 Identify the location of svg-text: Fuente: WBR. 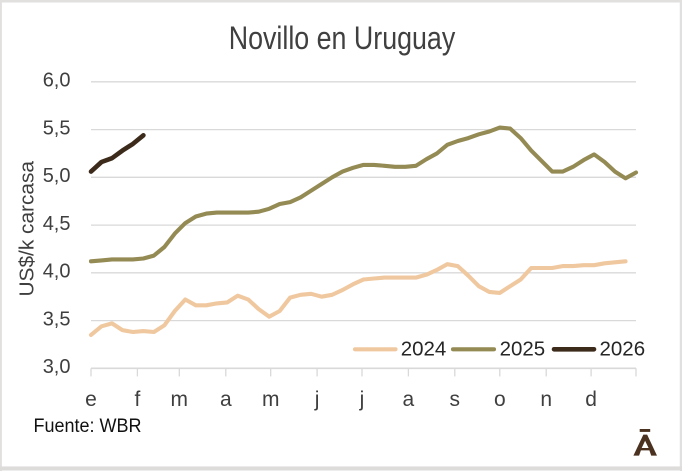
(88, 426).